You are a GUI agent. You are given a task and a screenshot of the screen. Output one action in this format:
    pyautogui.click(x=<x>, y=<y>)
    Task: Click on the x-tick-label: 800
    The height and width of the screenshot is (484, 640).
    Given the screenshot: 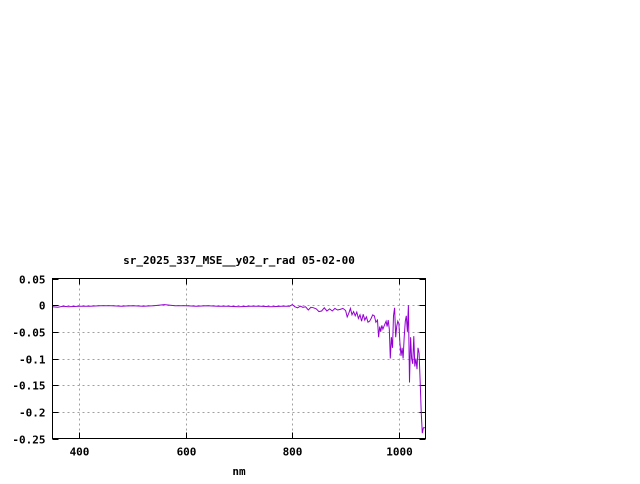 What is the action you would take?
    pyautogui.click(x=293, y=452)
    